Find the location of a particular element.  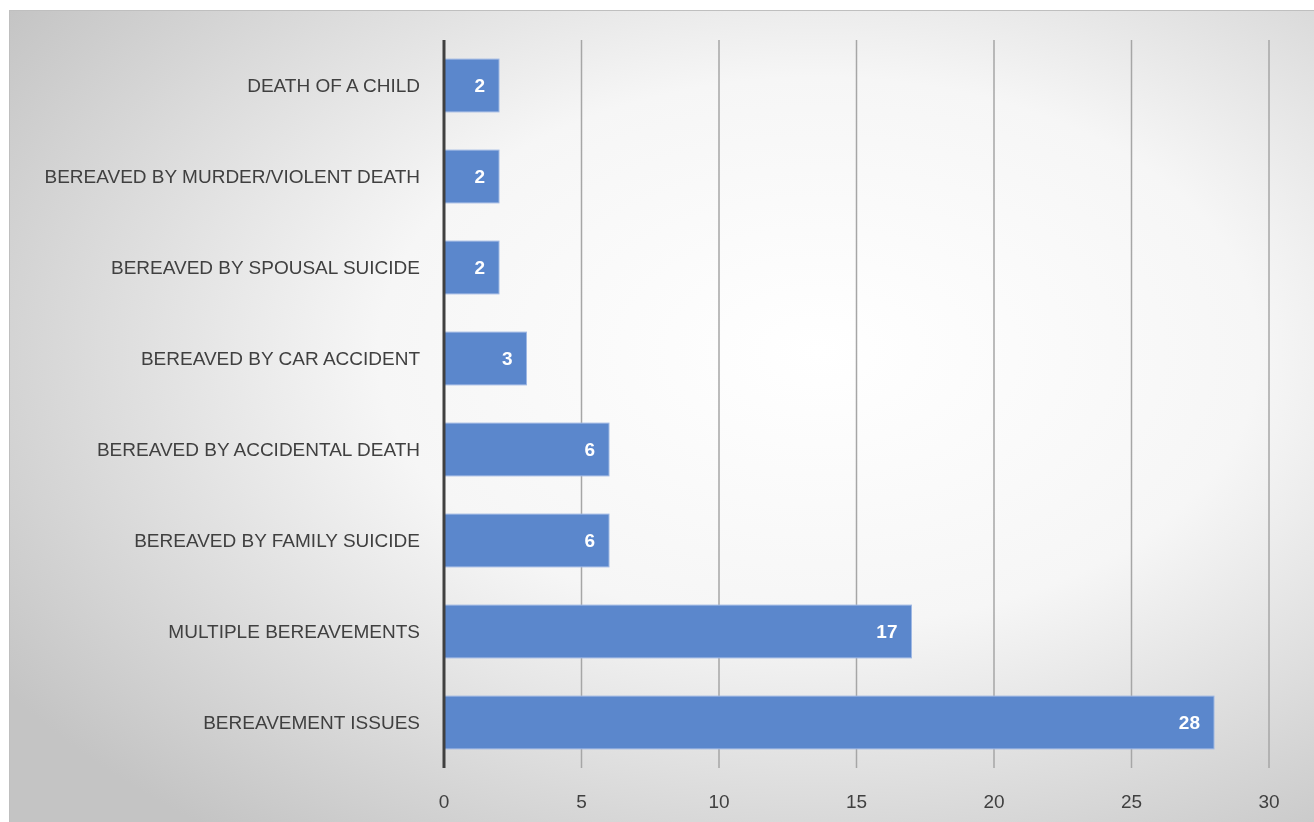

y-tick-label: DEATH OF A CHILD is located at coordinates (333, 85).